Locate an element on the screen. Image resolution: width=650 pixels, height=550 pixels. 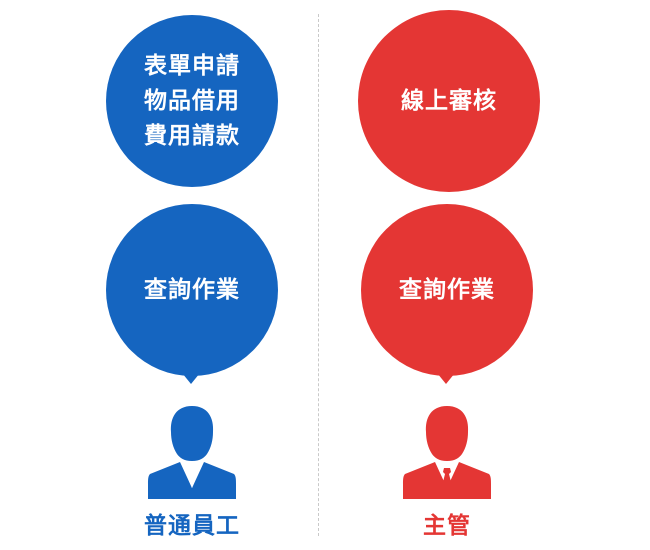
bubble-line-form-application: 表單申請 is located at coordinates (192, 65).